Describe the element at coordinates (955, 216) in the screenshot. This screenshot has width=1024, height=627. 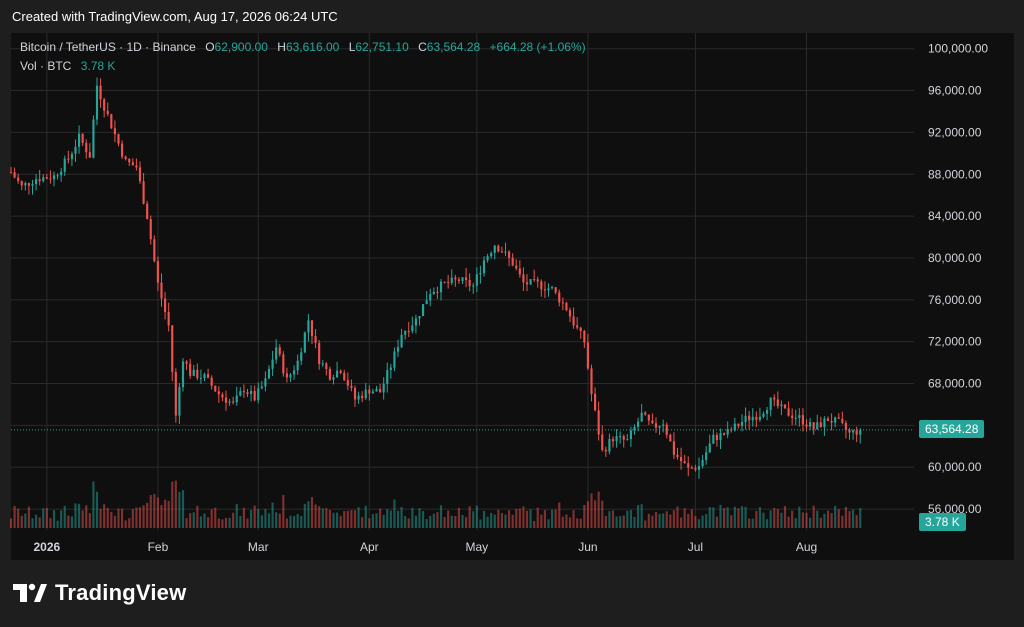
I see `y-tick-label: 84,000.00` at that location.